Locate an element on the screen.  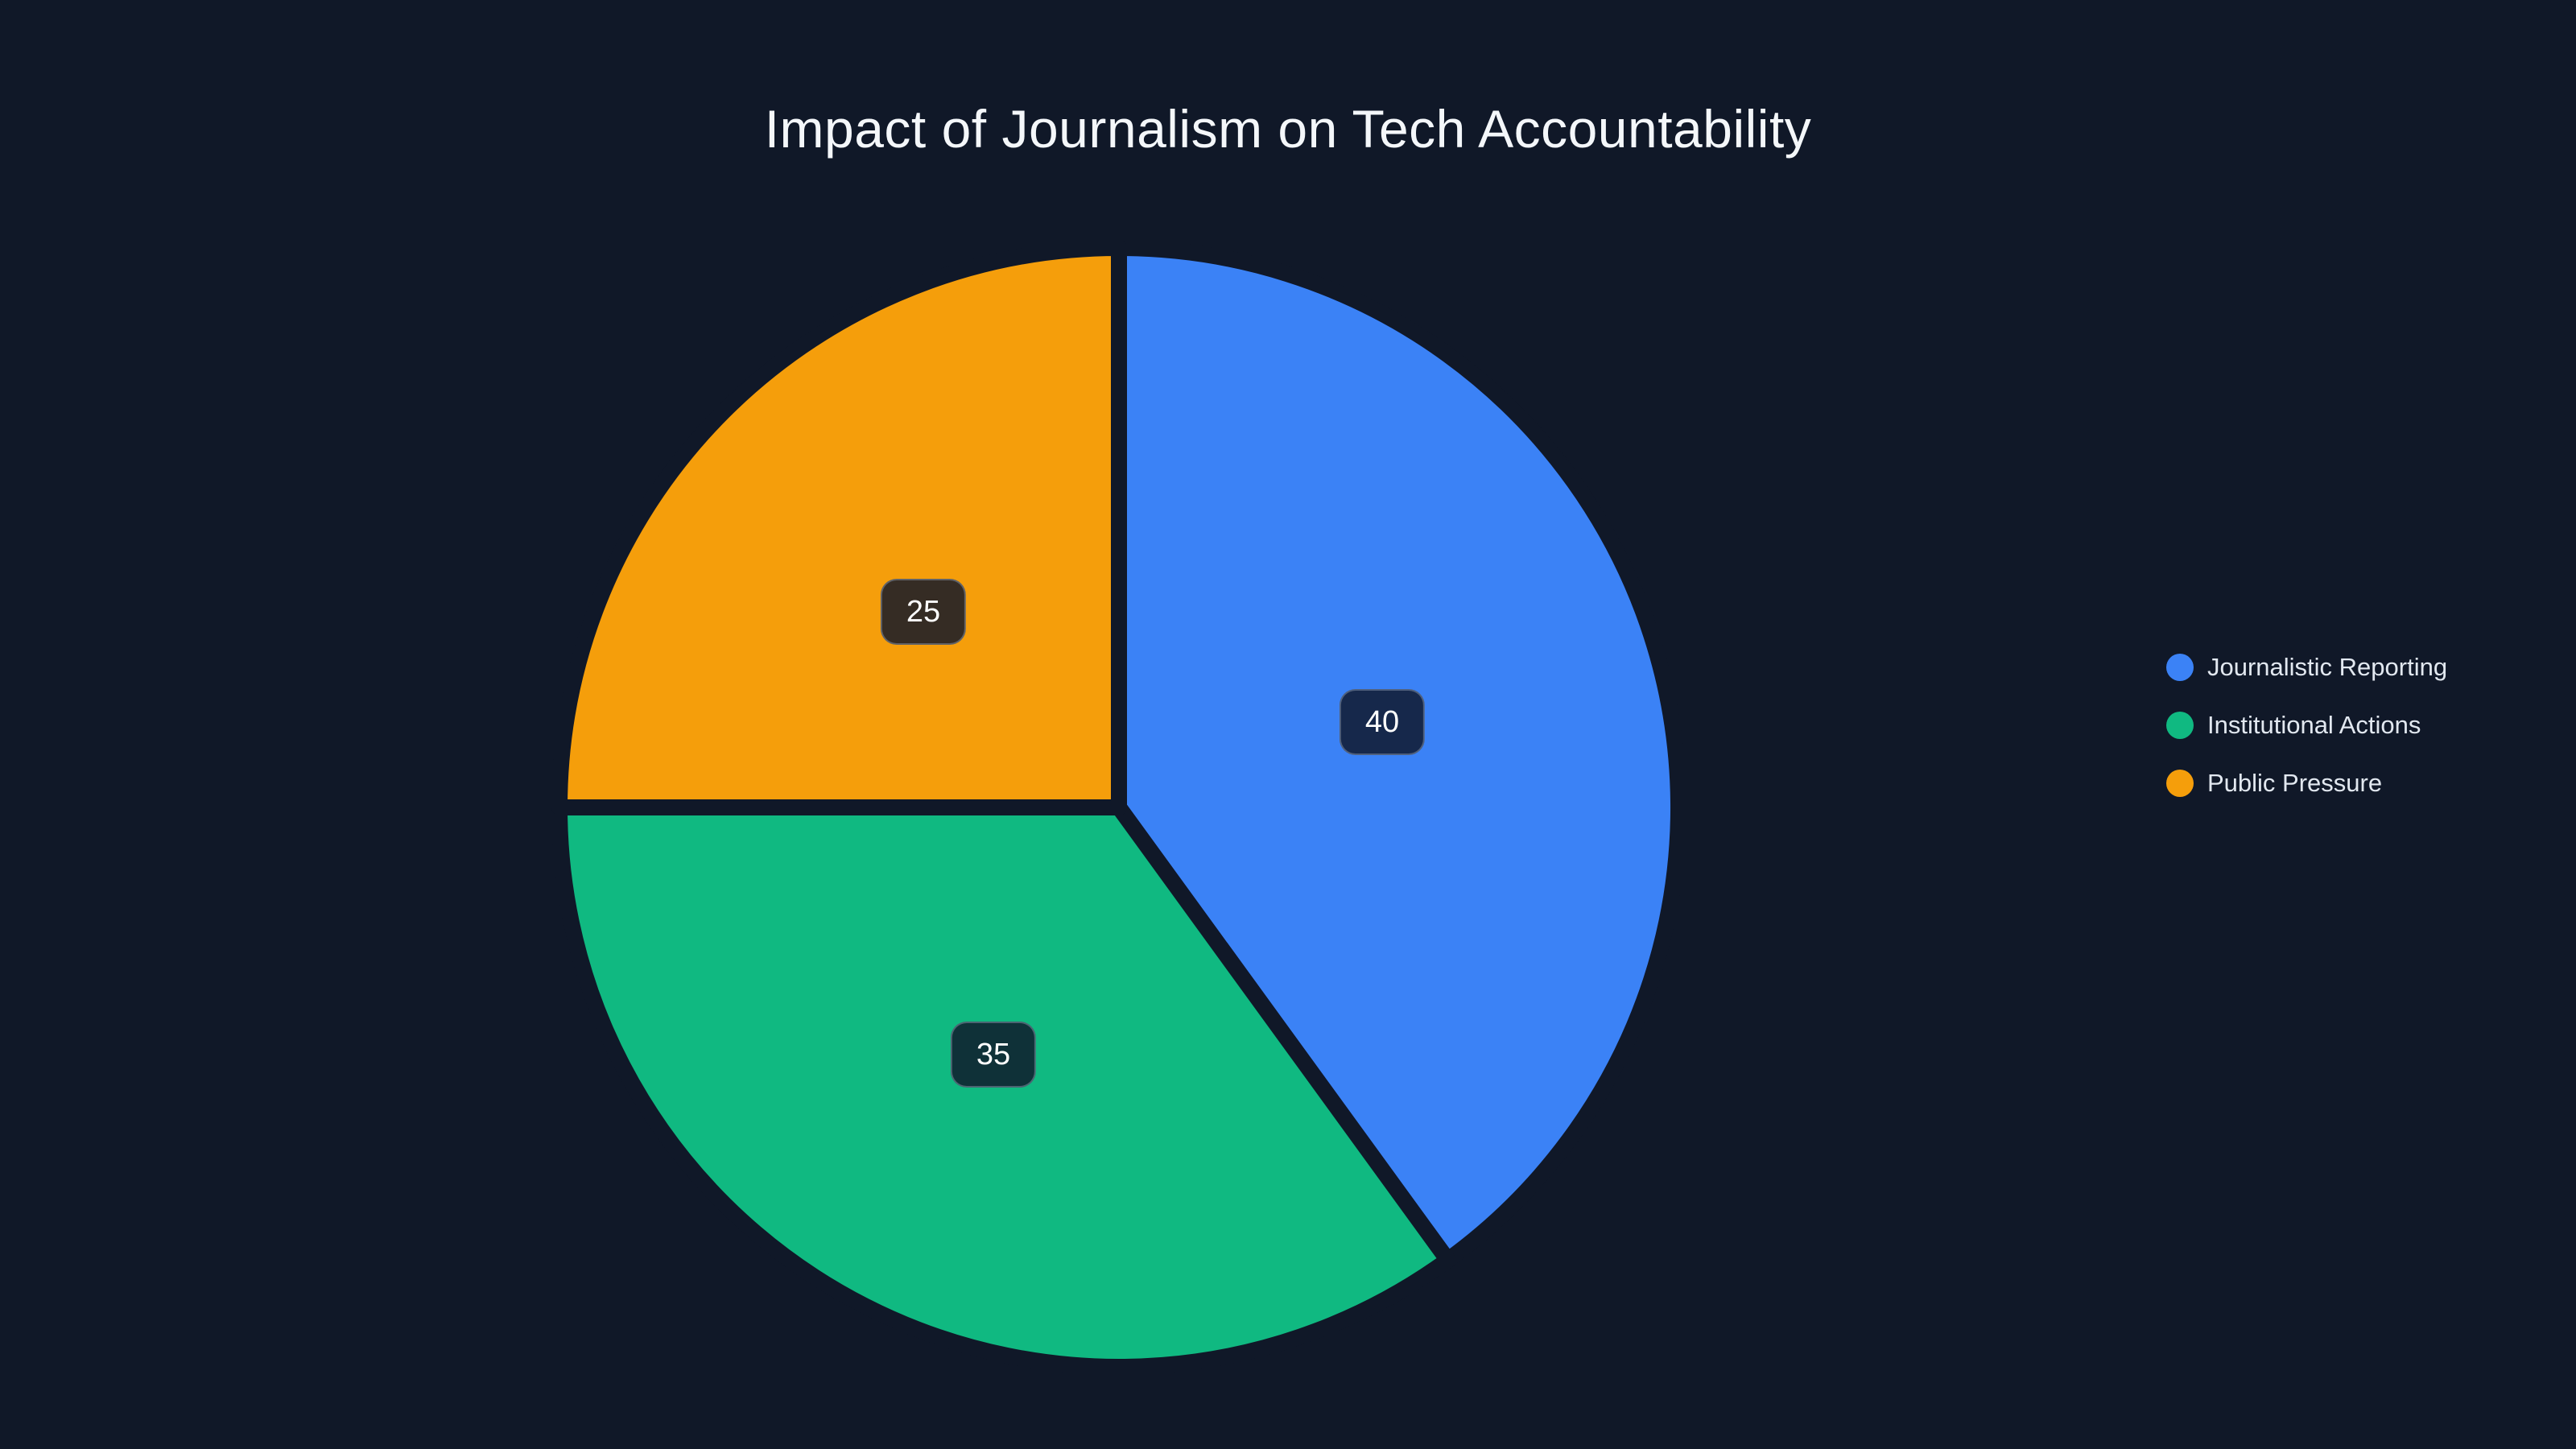
legend-item-label: Journalistic Reporting is located at coordinates (2327, 667).